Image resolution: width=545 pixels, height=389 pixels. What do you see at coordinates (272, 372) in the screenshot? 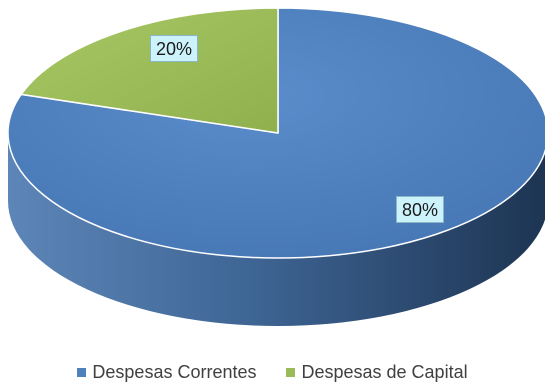
I see `legend: Despesas Correntes Despesas de Capital` at bounding box center [272, 372].